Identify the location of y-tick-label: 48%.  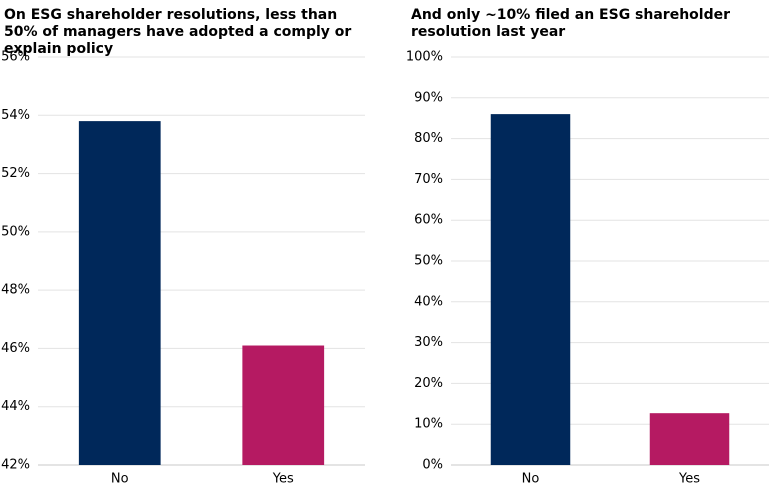
(15, 290).